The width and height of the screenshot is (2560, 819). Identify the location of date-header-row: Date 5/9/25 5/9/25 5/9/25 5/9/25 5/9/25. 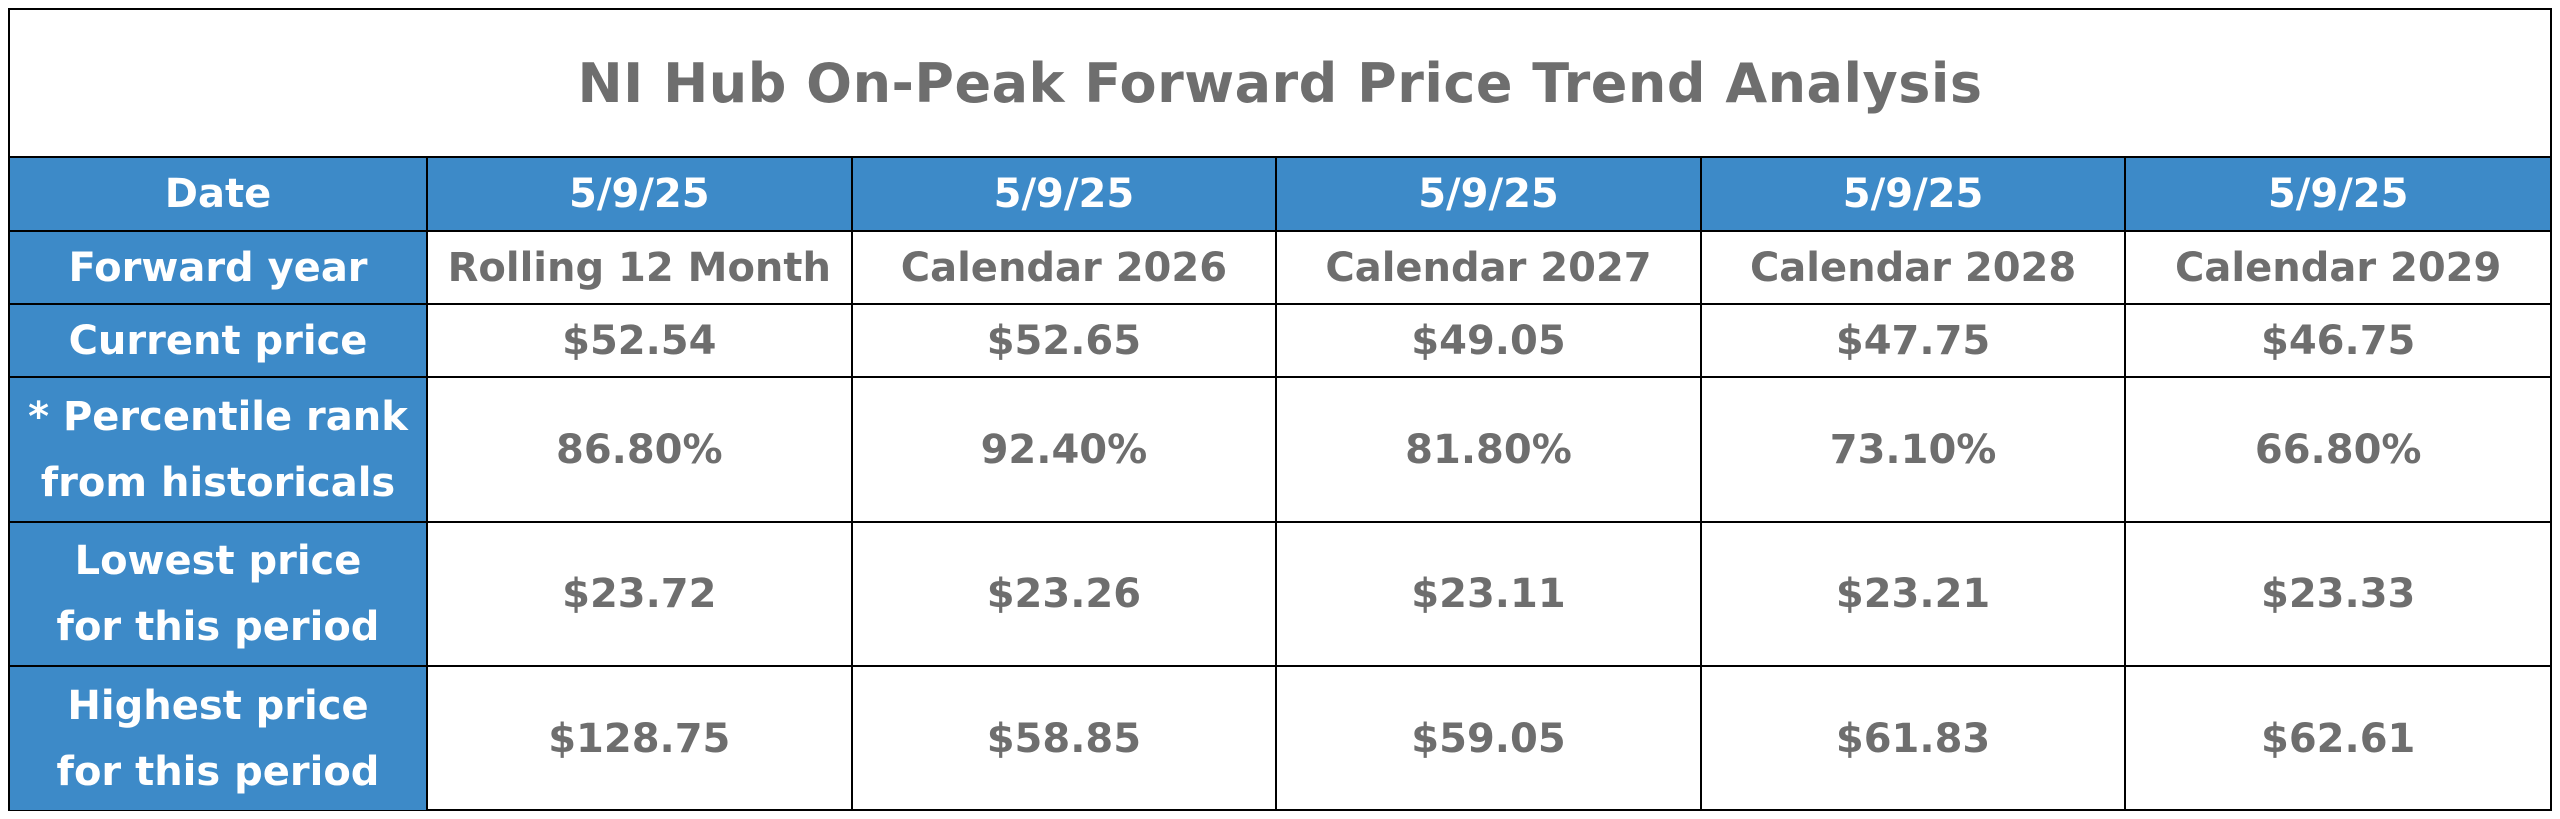
(1280, 195).